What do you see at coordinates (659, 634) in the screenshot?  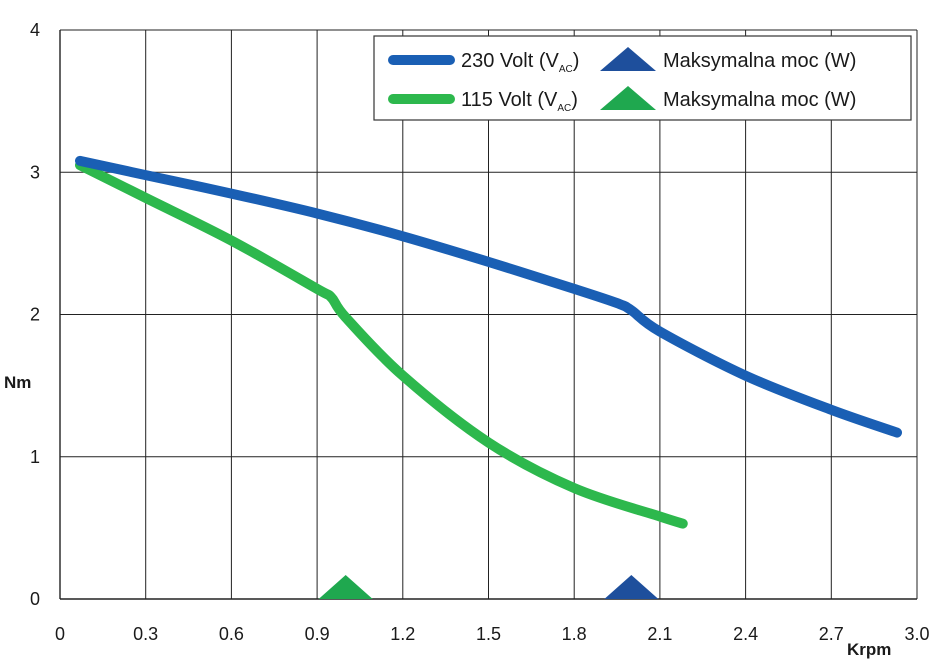 I see `x-tick-label: 2.1` at bounding box center [659, 634].